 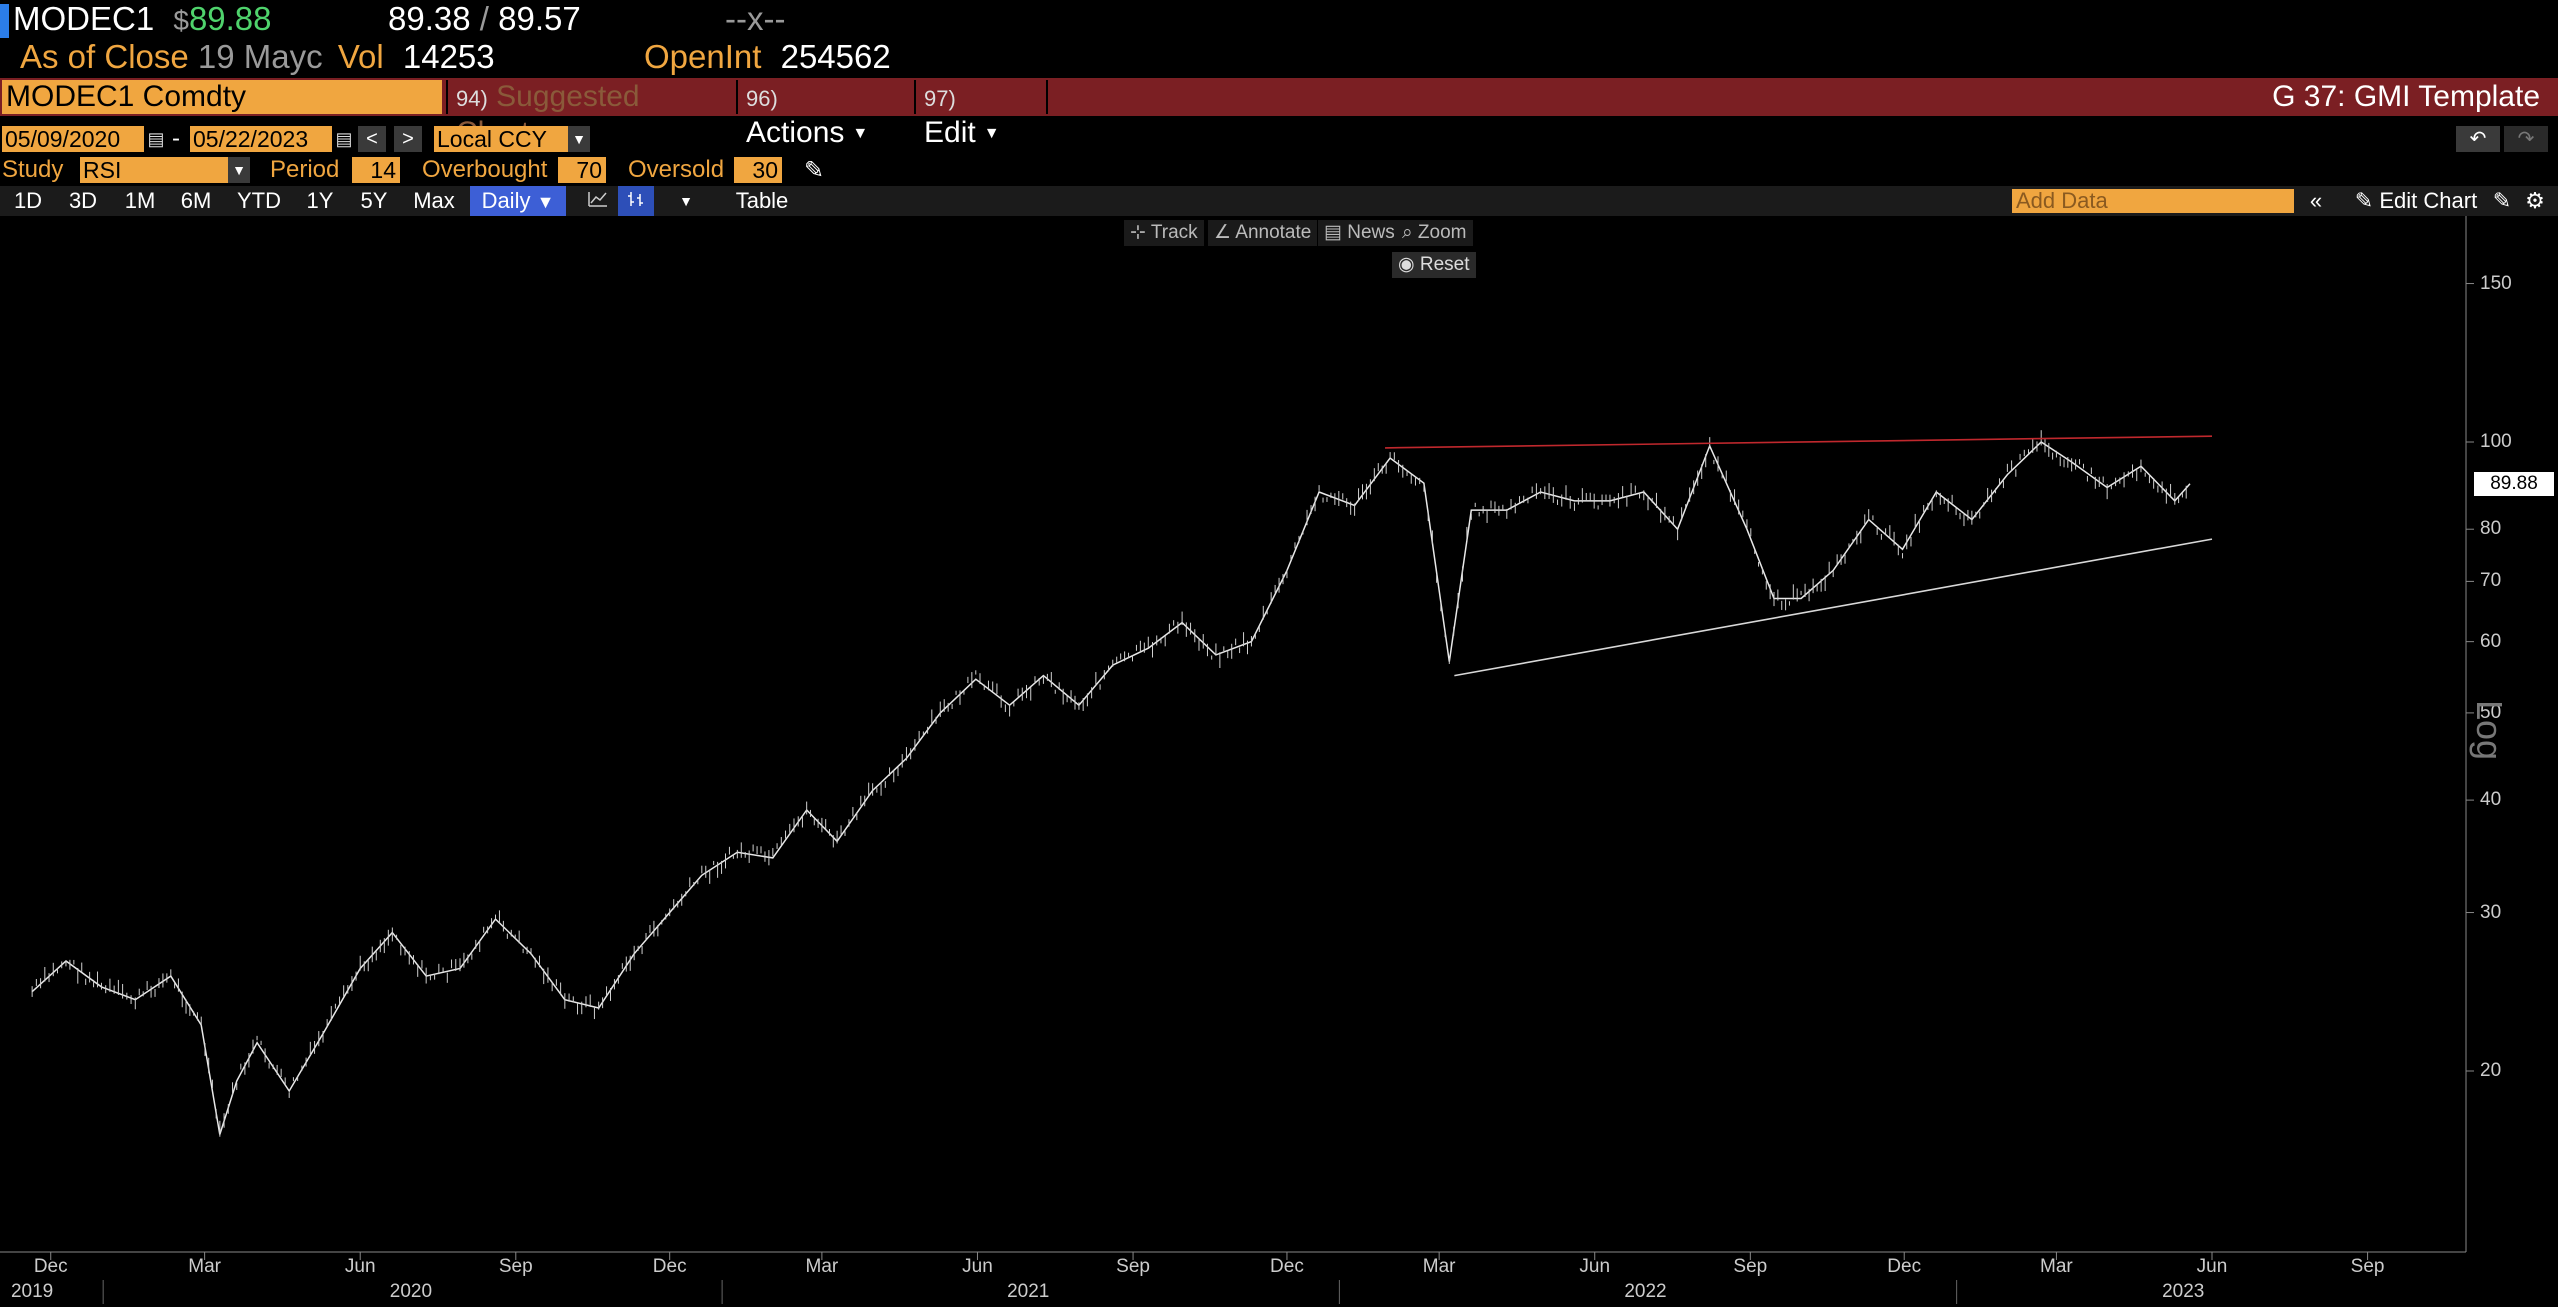 What do you see at coordinates (472, 98) in the screenshot?
I see `suggested-charts-number: 94)` at bounding box center [472, 98].